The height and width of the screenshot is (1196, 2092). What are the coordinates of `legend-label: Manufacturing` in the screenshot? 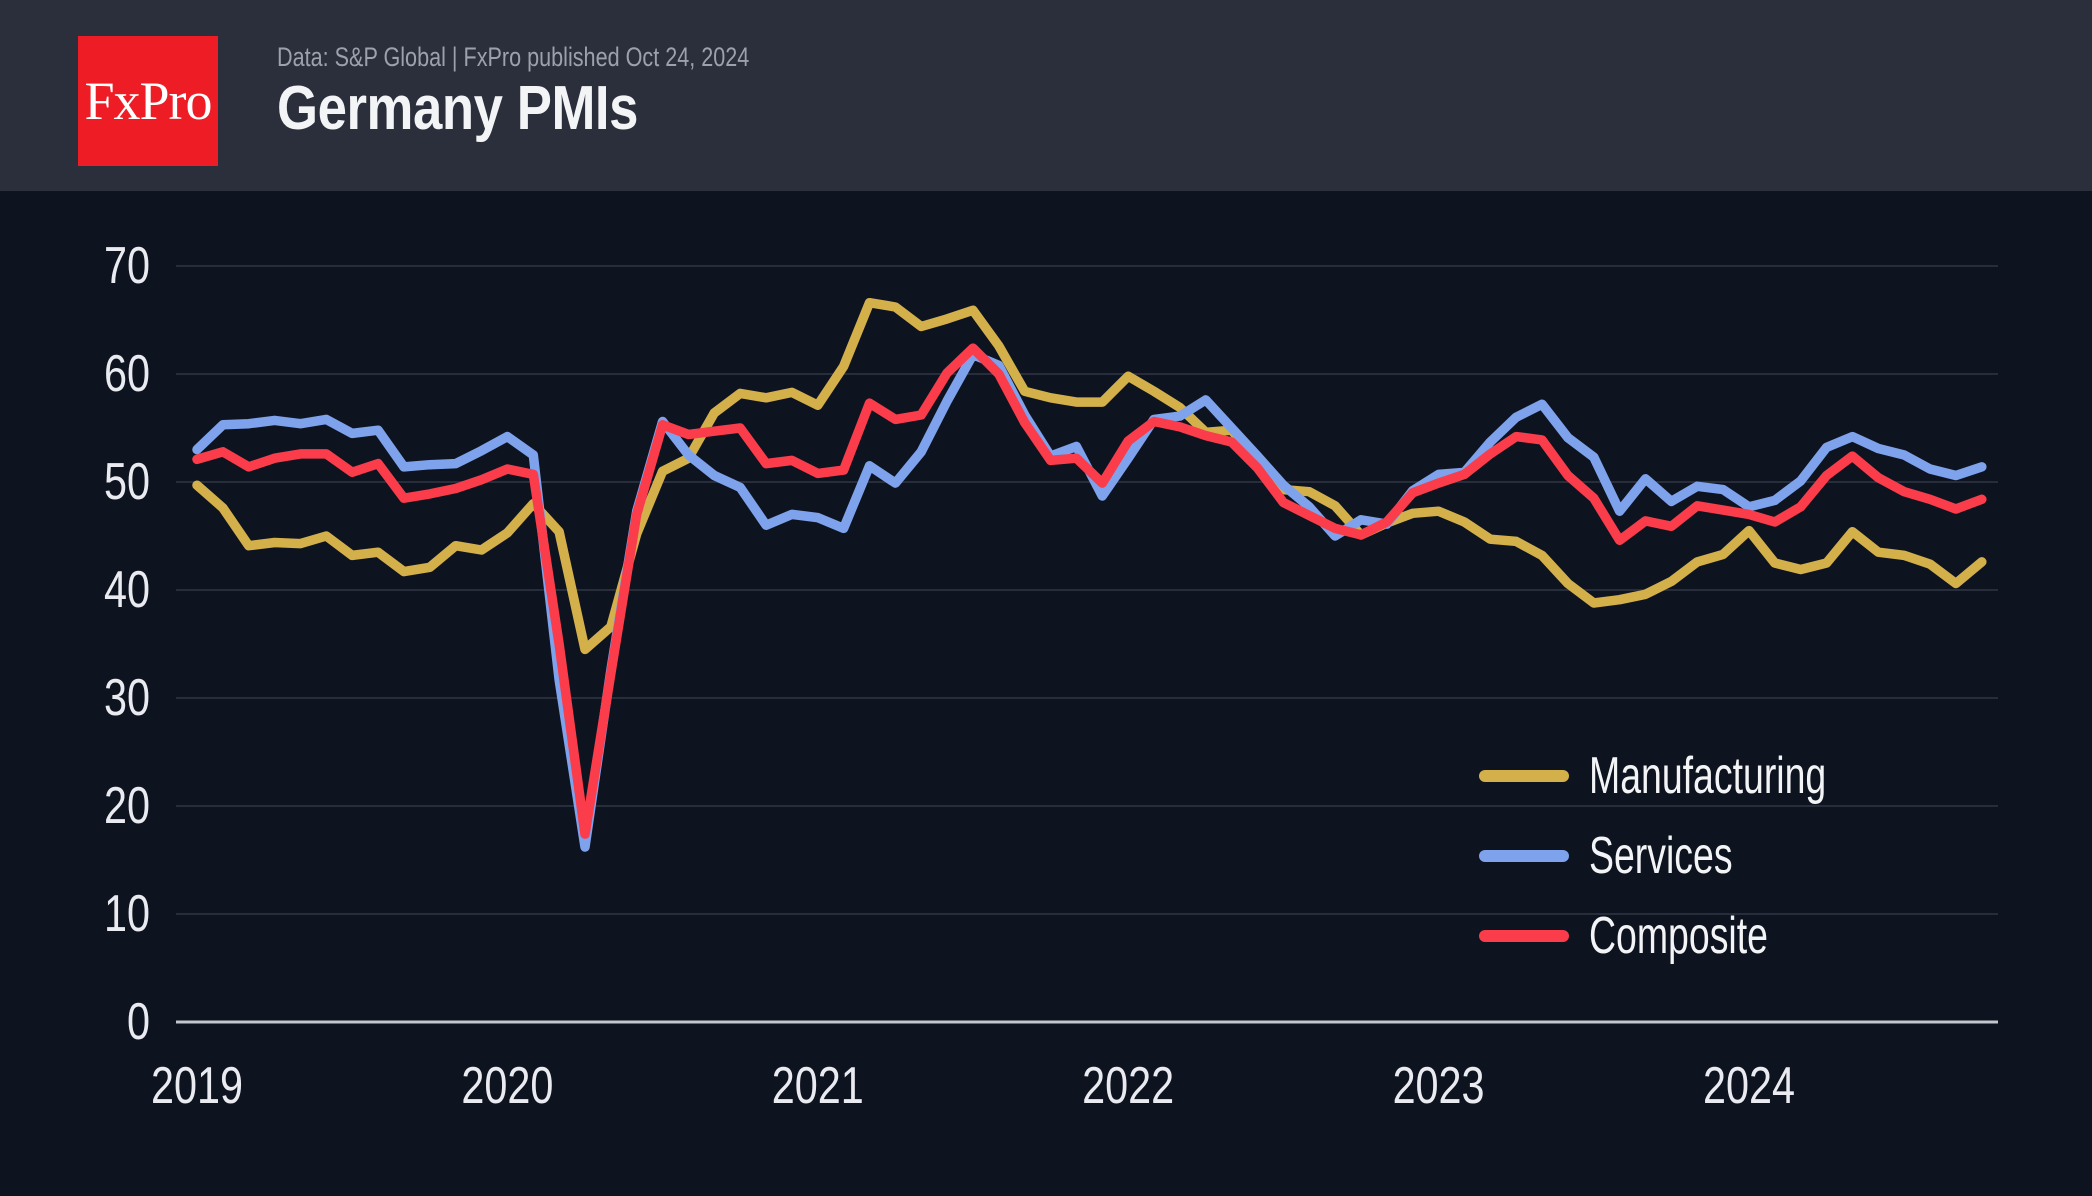 It's located at (1708, 776).